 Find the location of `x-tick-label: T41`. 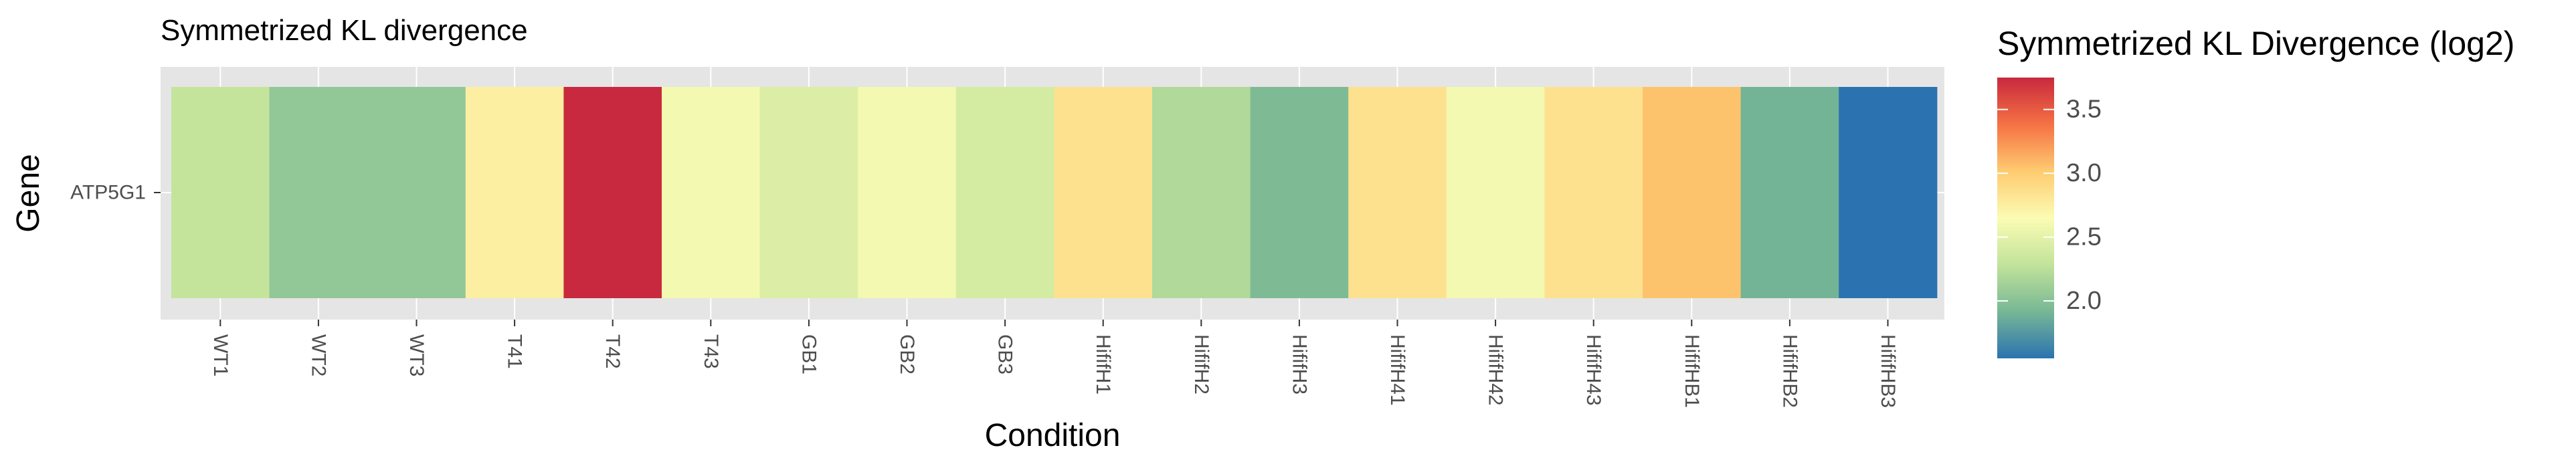

x-tick-label: T41 is located at coordinates (515, 352).